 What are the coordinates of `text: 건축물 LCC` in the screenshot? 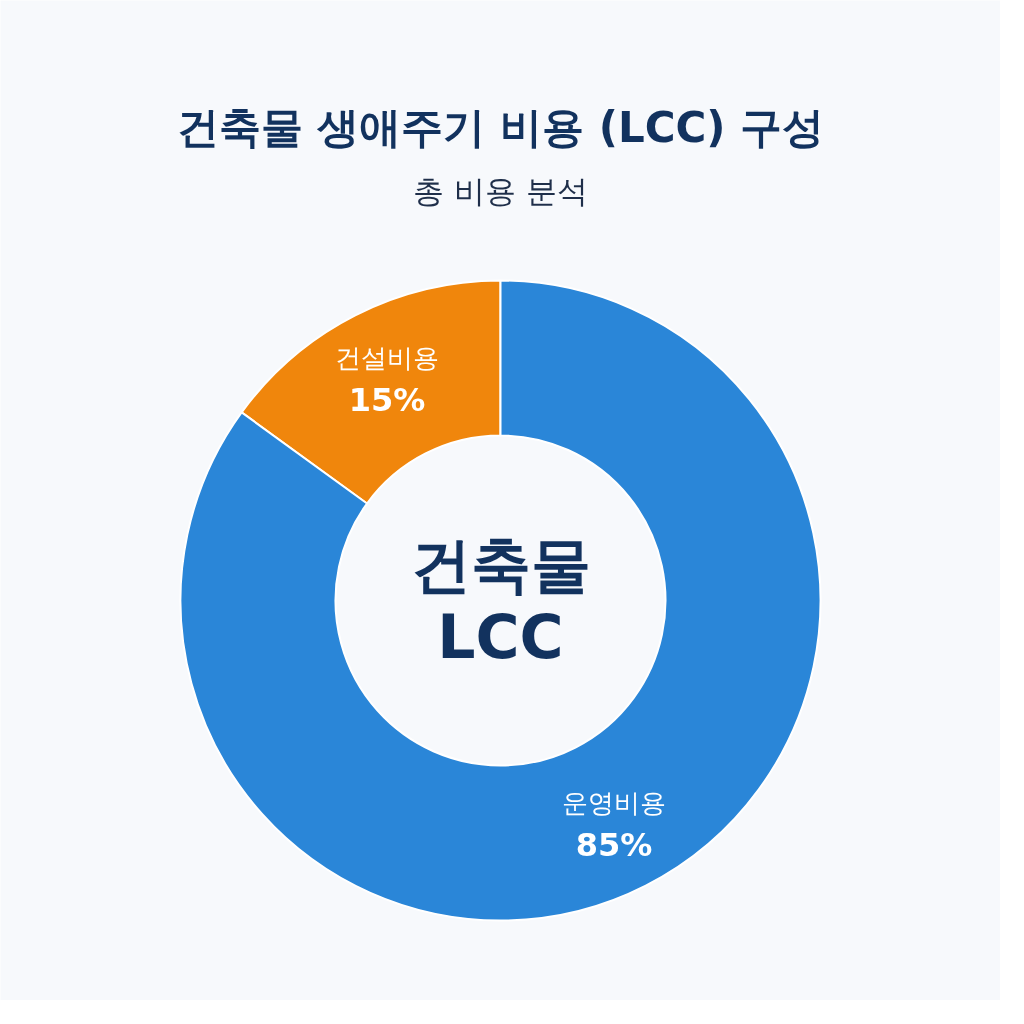 It's located at (500, 600).